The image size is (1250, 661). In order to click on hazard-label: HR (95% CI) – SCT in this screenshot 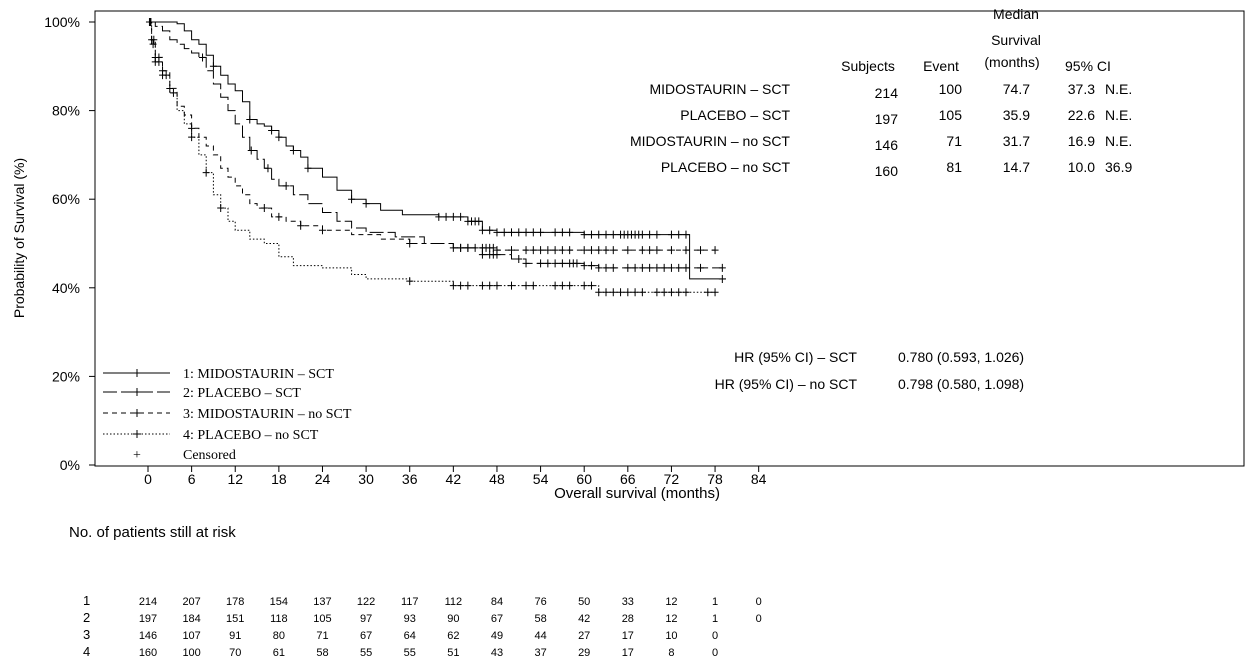, I will do `click(795, 357)`.